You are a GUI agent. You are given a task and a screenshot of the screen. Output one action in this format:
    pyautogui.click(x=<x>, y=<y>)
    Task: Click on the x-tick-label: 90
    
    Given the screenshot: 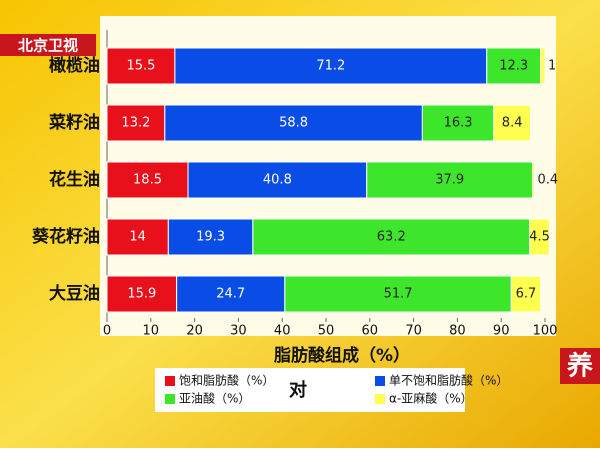 What is the action you would take?
    pyautogui.click(x=501, y=331)
    